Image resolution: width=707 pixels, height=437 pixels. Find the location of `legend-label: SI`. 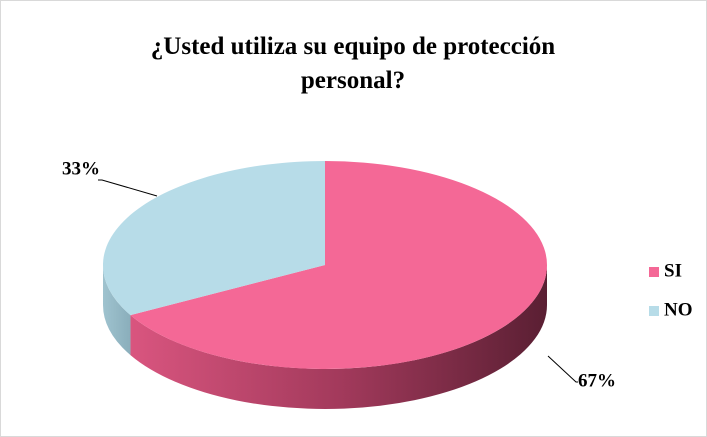

legend-label: SI is located at coordinates (673, 270).